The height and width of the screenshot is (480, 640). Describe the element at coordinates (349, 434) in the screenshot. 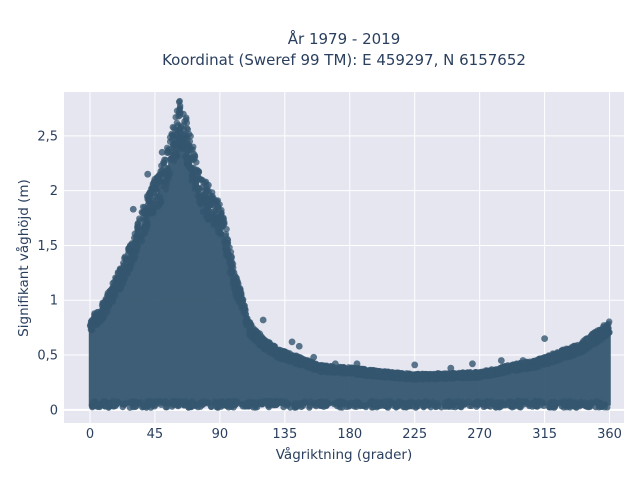

I see `x-tick-label: 180` at that location.